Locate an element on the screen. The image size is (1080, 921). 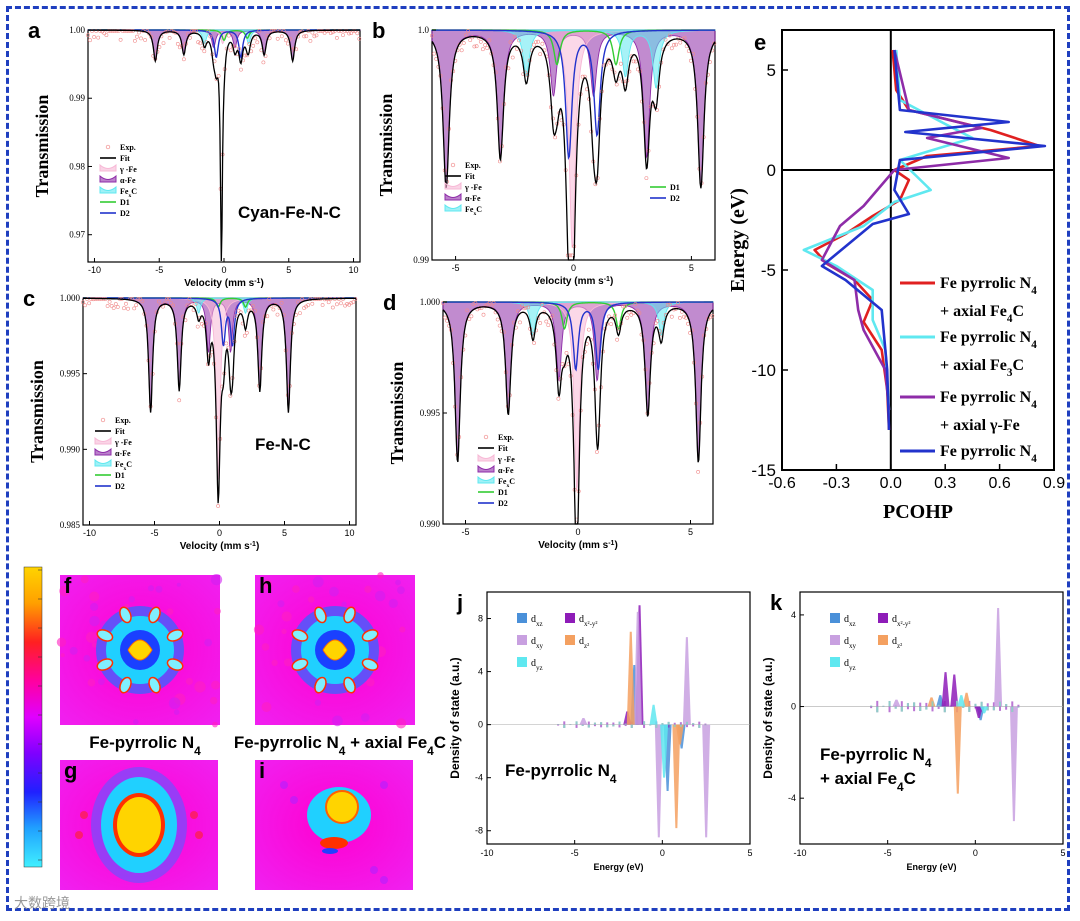
label-part: Fe-pyrrolic N is located at coordinates (141, 742).